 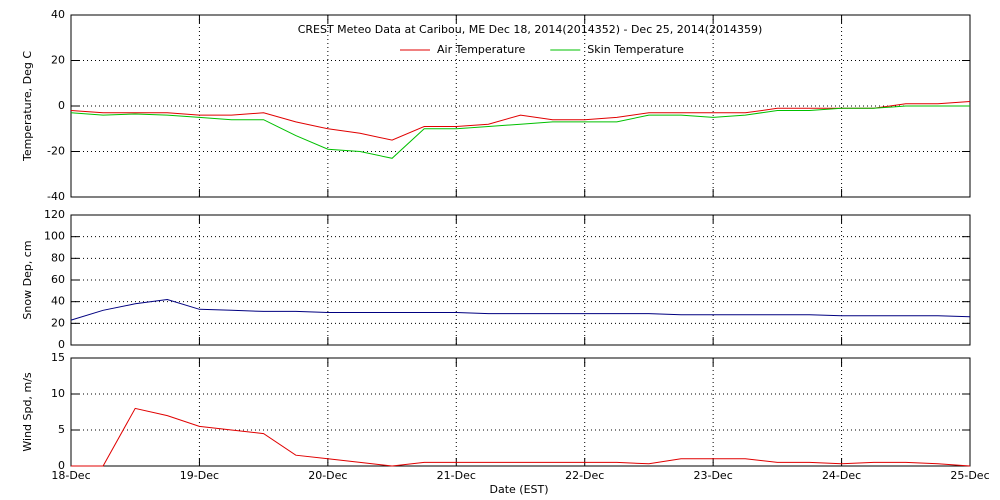 I want to click on x-tick-label: 25-Dec, so click(x=969, y=475).